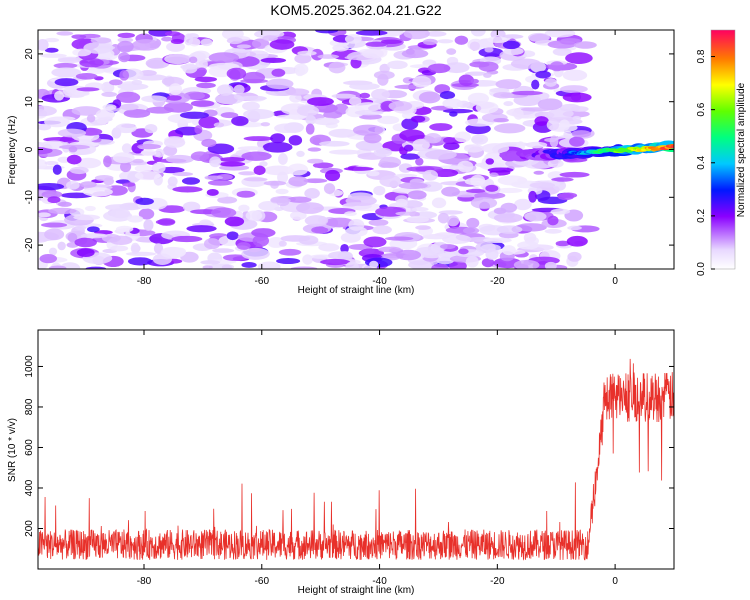 The width and height of the screenshot is (750, 600). I want to click on colorbar, so click(723, 149).